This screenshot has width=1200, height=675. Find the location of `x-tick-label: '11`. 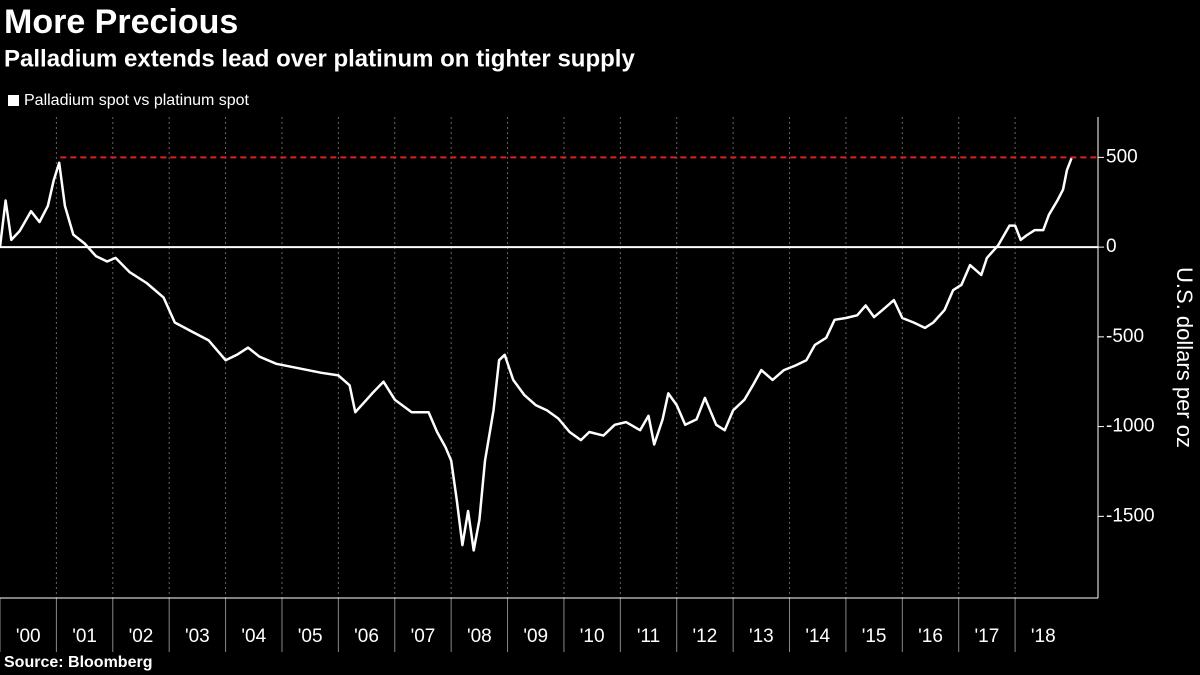

x-tick-label: '11 is located at coordinates (648, 636).